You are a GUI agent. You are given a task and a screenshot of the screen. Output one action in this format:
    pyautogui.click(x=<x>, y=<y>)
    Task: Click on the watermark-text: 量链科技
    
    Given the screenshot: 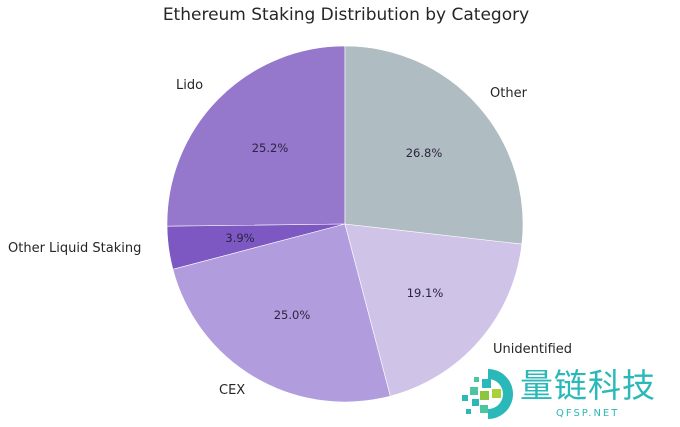 What is the action you would take?
    pyautogui.click(x=588, y=385)
    